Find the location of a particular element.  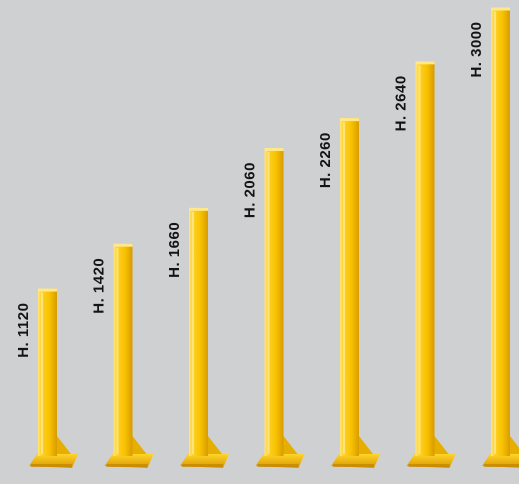

safety-post-1: H. 1120 is located at coordinates (46, 378).